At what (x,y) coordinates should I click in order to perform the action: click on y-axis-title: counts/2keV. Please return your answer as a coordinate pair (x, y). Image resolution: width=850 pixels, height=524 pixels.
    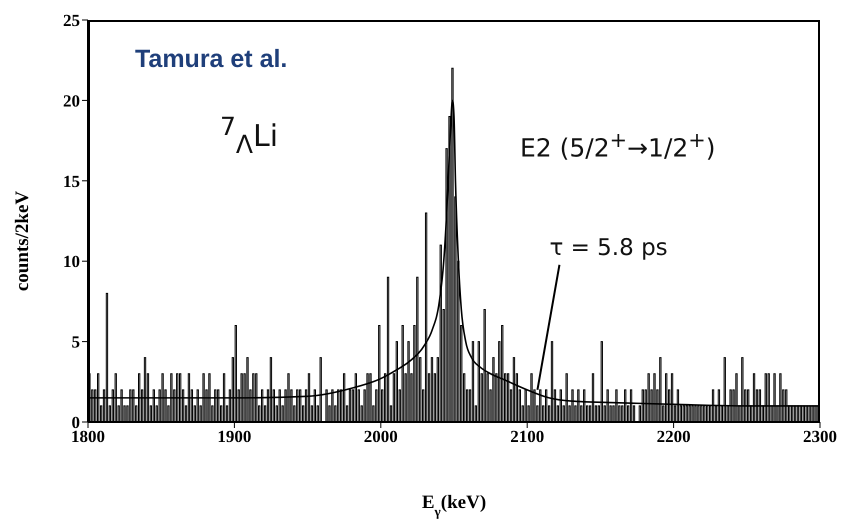
    Looking at the image, I should click on (22, 241).